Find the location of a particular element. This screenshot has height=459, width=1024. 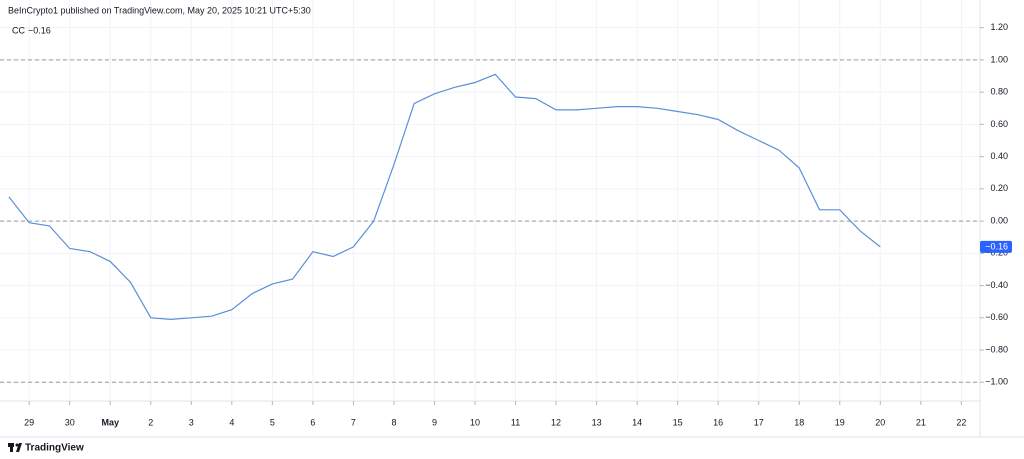

x-tick-label: 17 is located at coordinates (759, 422).